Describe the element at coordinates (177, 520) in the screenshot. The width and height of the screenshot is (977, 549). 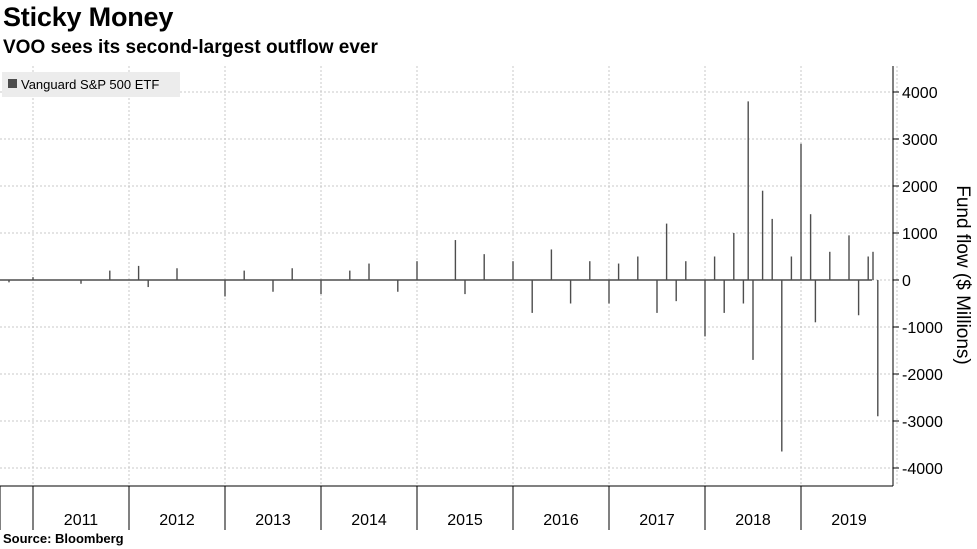
I see `x-tick-label: 2012` at that location.